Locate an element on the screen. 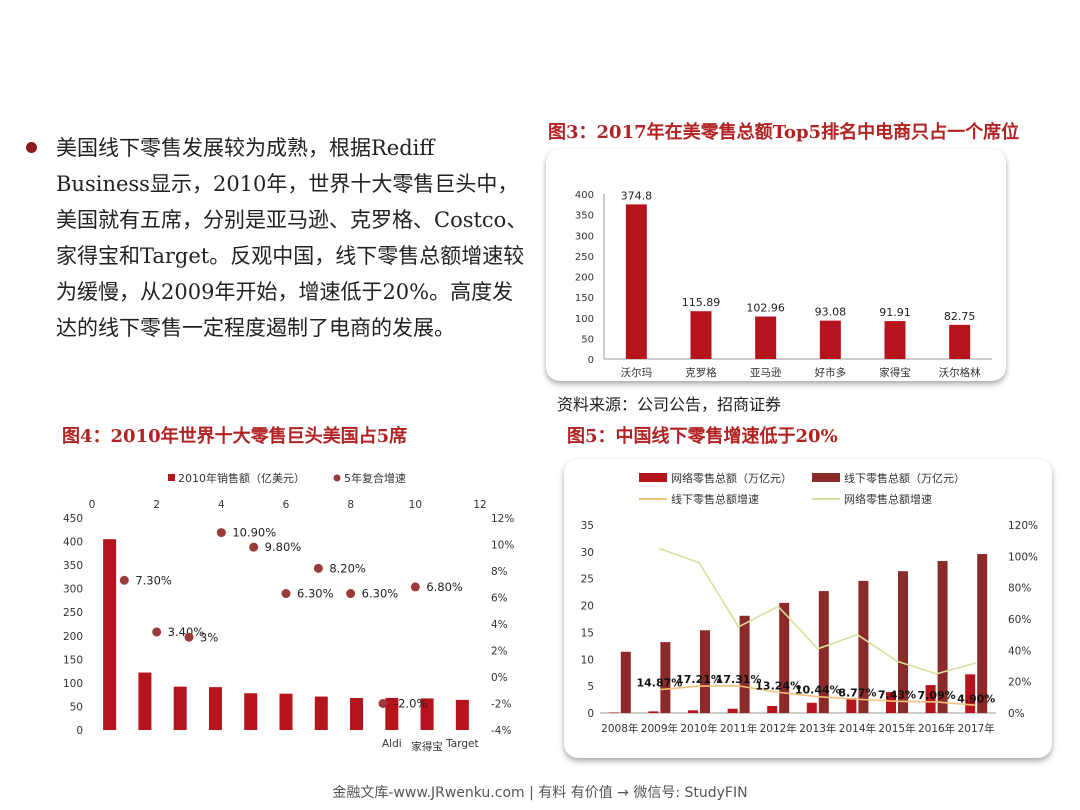  fig4-legend-bar-label: 2010年销售额（亿美元） is located at coordinates (241, 478).